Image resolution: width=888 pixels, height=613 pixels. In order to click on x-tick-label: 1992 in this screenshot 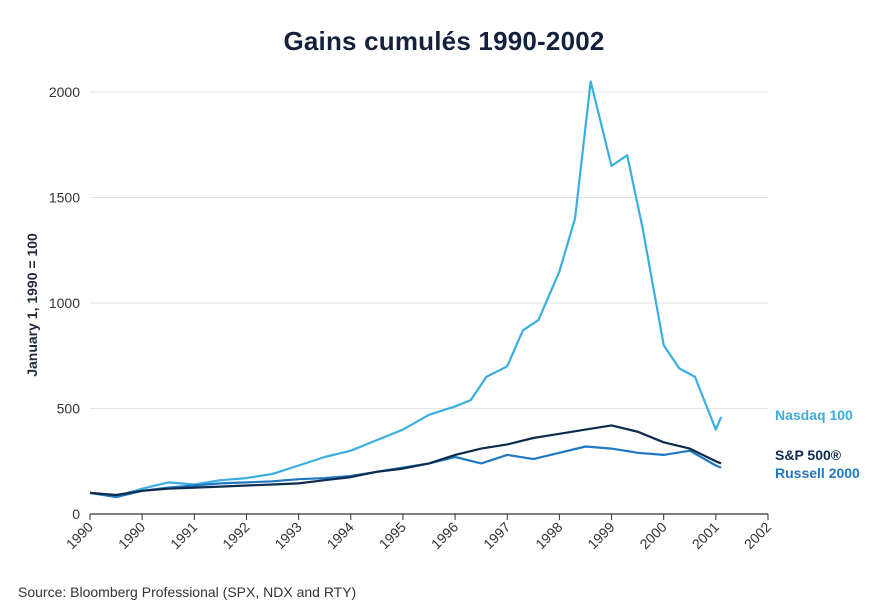, I will do `click(235, 535)`.